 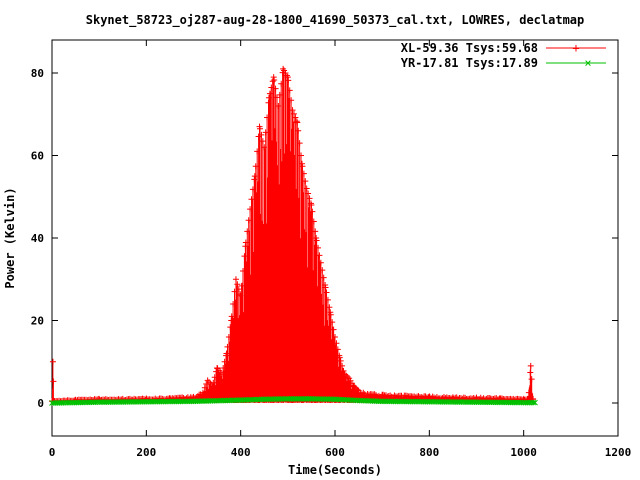 What do you see at coordinates (37, 321) in the screenshot?
I see `y-tick-label: 20` at bounding box center [37, 321].